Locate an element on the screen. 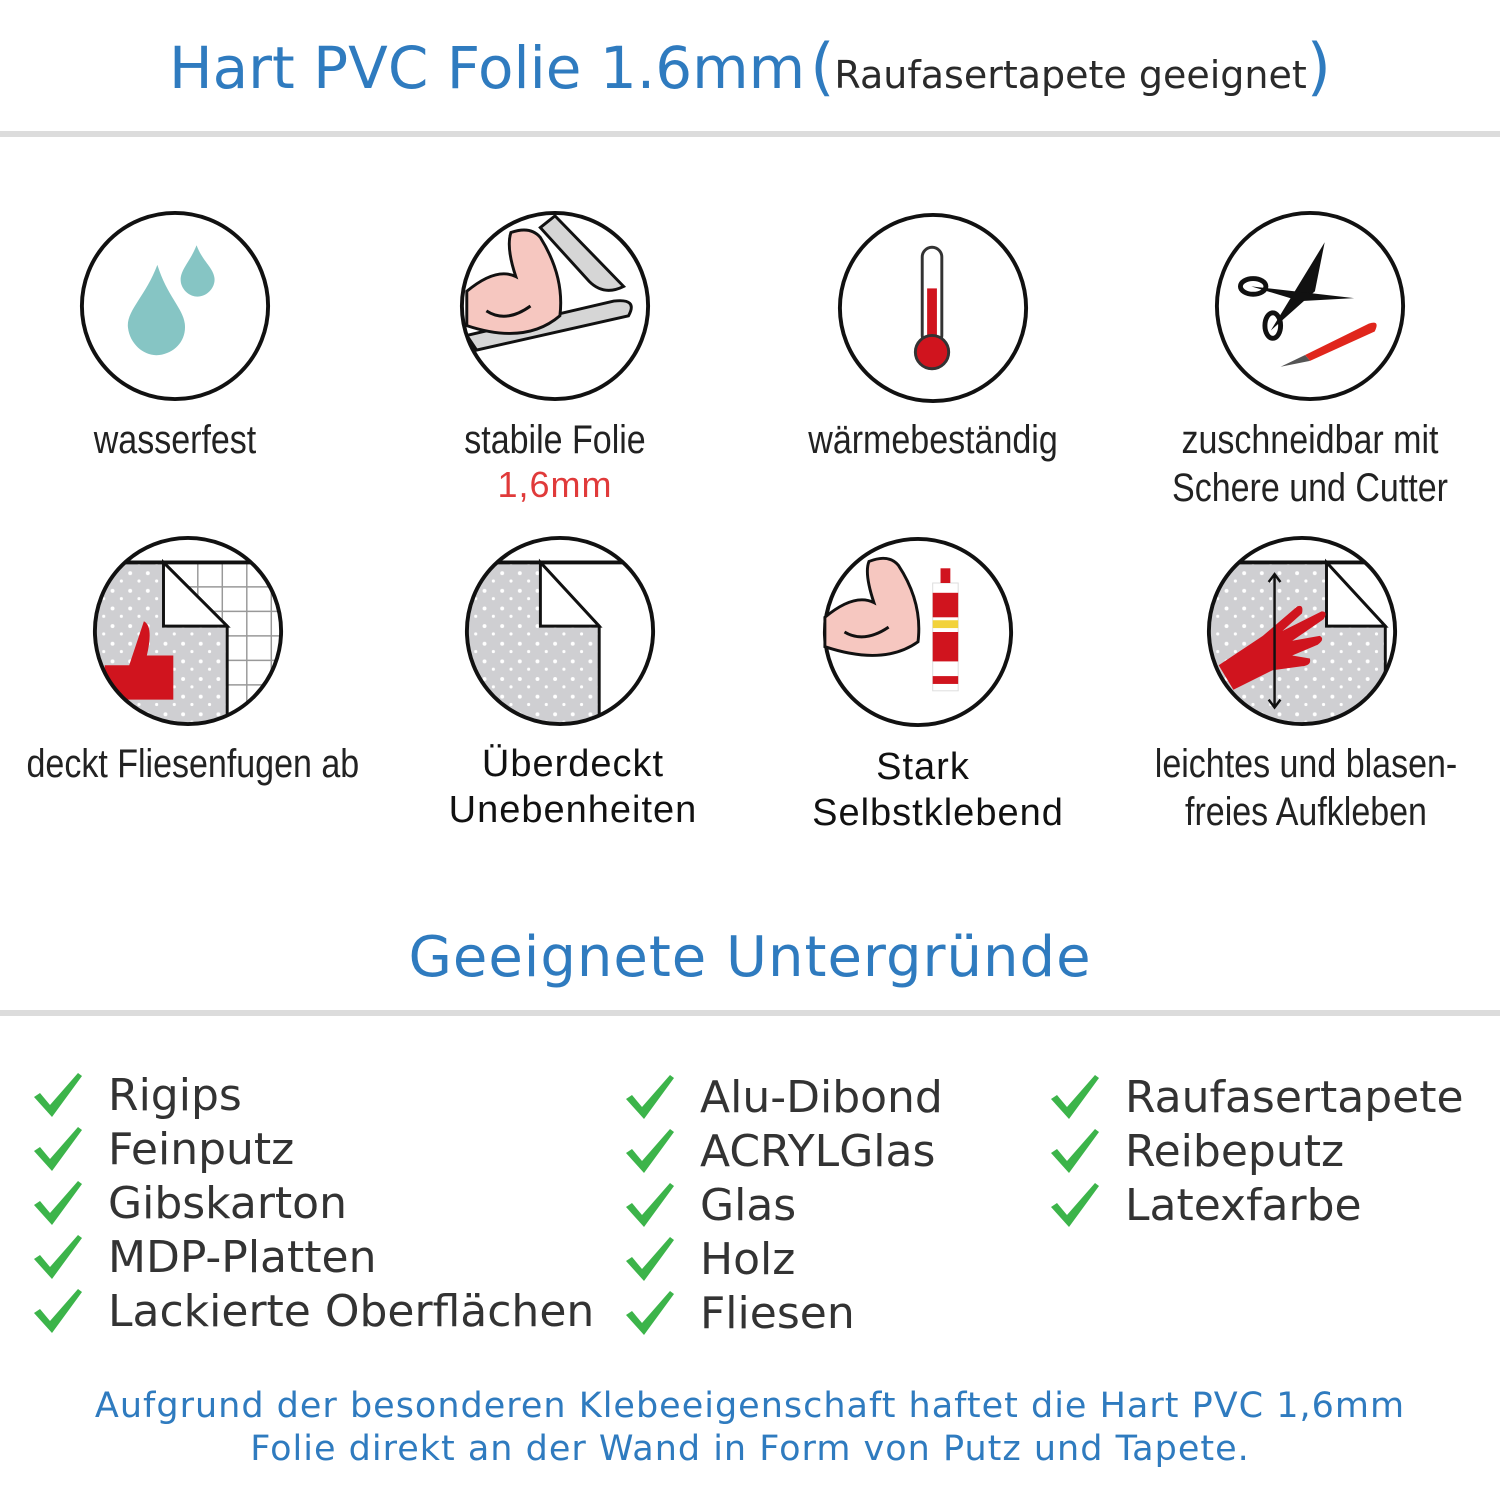  surface-item: ACRYLGlas is located at coordinates (783, 1151).